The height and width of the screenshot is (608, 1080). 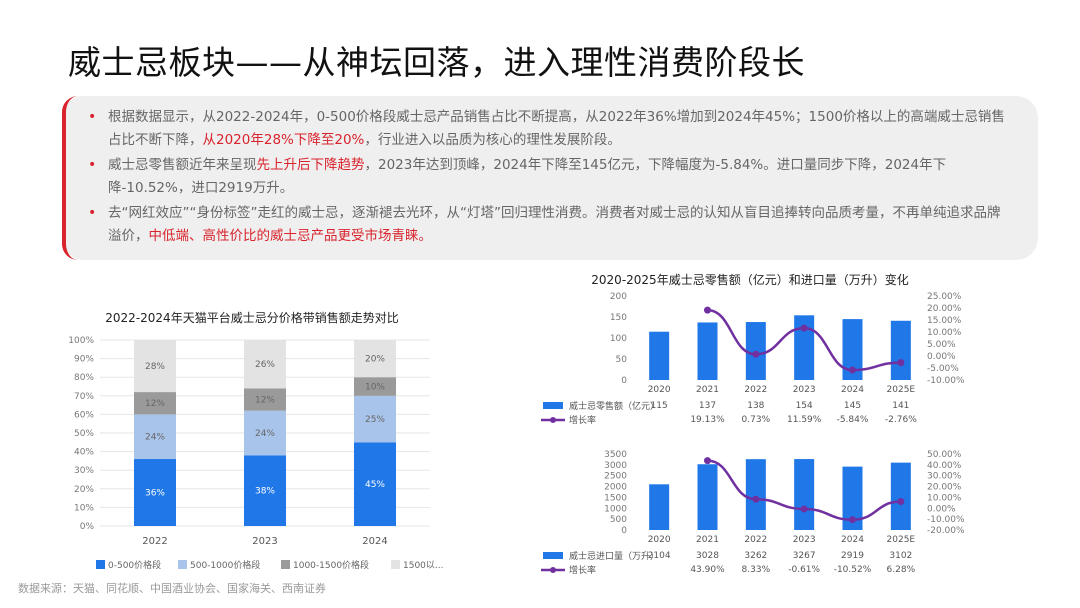 What do you see at coordinates (134, 565) in the screenshot?
I see `legend-label: 0-500价格段` at bounding box center [134, 565].